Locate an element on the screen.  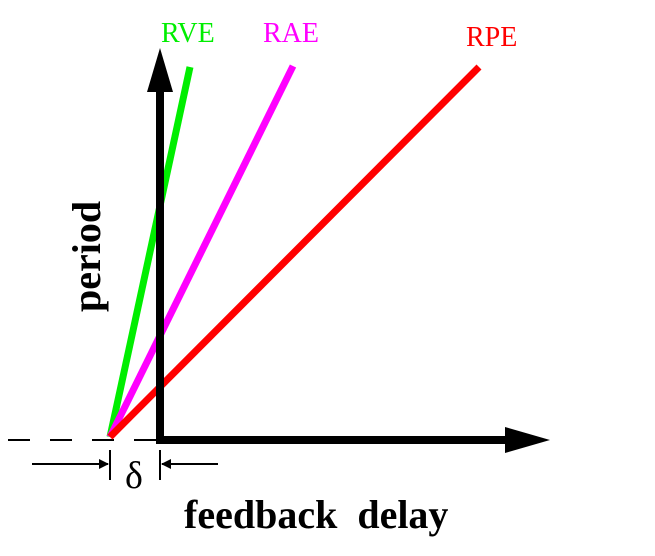
x-axis-title: feedback delay is located at coordinates (316, 514).